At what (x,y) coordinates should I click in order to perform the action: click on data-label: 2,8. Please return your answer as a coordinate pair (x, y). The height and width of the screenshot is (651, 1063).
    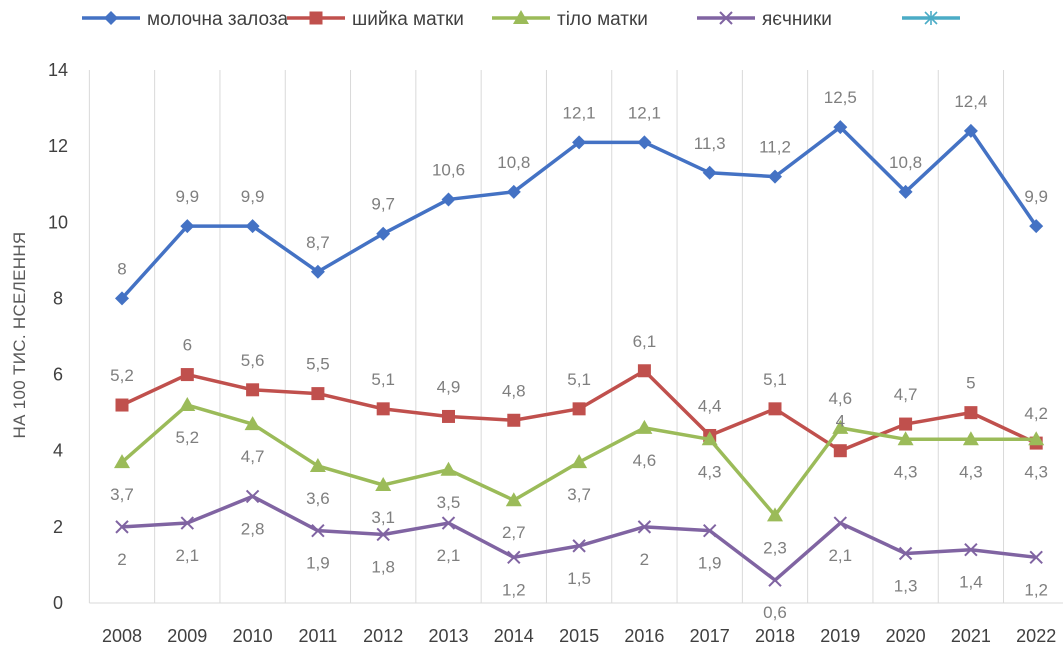
    Looking at the image, I should click on (253, 528).